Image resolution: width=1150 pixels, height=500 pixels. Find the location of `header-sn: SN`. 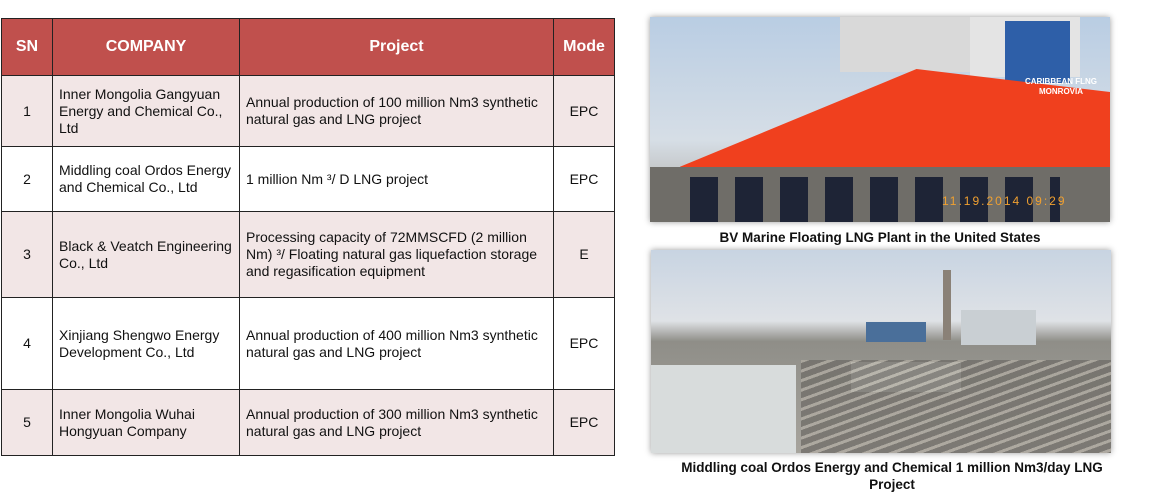

header-sn: SN is located at coordinates (27, 47).